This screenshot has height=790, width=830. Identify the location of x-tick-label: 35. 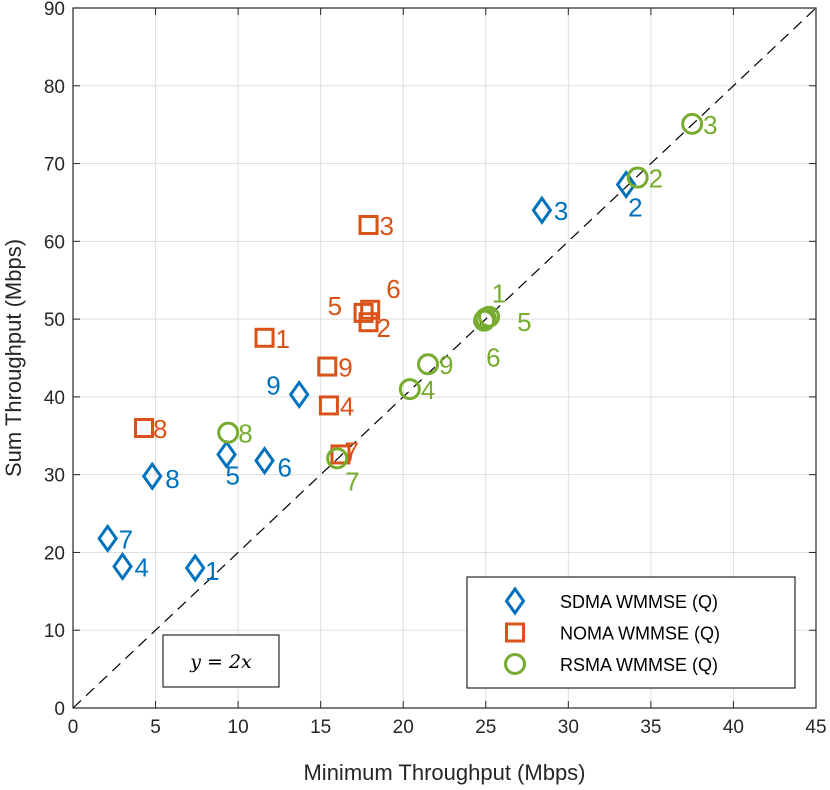
(650, 727).